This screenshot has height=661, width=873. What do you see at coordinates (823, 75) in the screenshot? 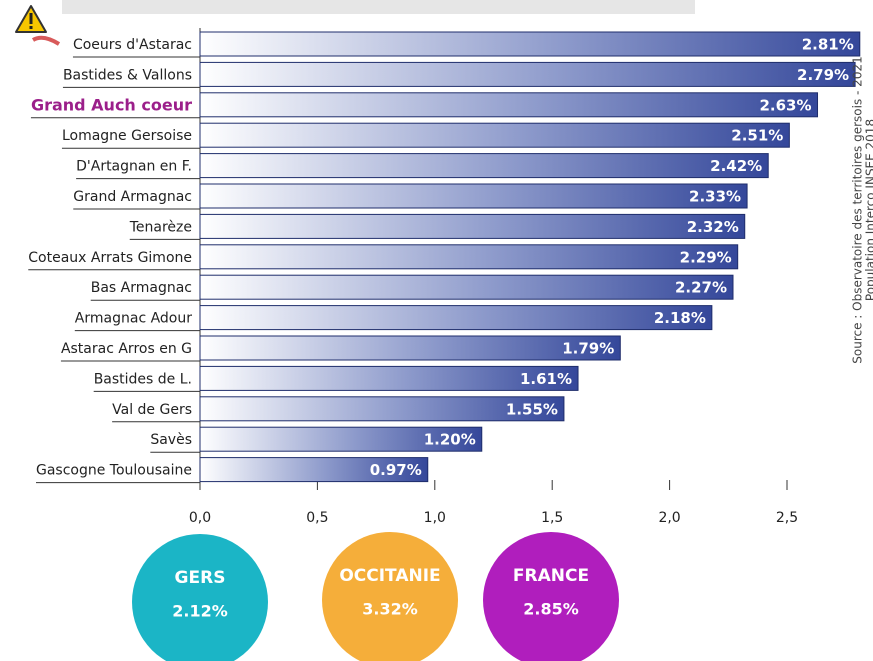
I see `value-label: 2.79%` at bounding box center [823, 75].